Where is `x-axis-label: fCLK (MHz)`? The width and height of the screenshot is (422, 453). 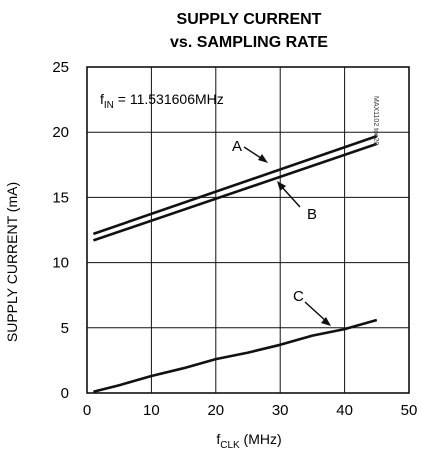
x-axis-label: fCLK (MHz) is located at coordinates (248, 441).